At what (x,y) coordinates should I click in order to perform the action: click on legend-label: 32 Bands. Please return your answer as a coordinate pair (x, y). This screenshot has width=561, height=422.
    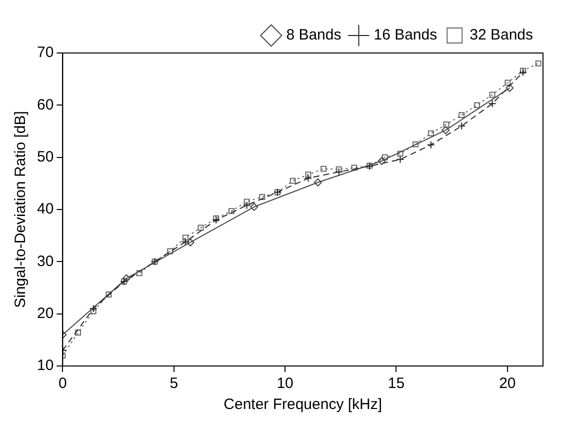
    Looking at the image, I should click on (502, 35).